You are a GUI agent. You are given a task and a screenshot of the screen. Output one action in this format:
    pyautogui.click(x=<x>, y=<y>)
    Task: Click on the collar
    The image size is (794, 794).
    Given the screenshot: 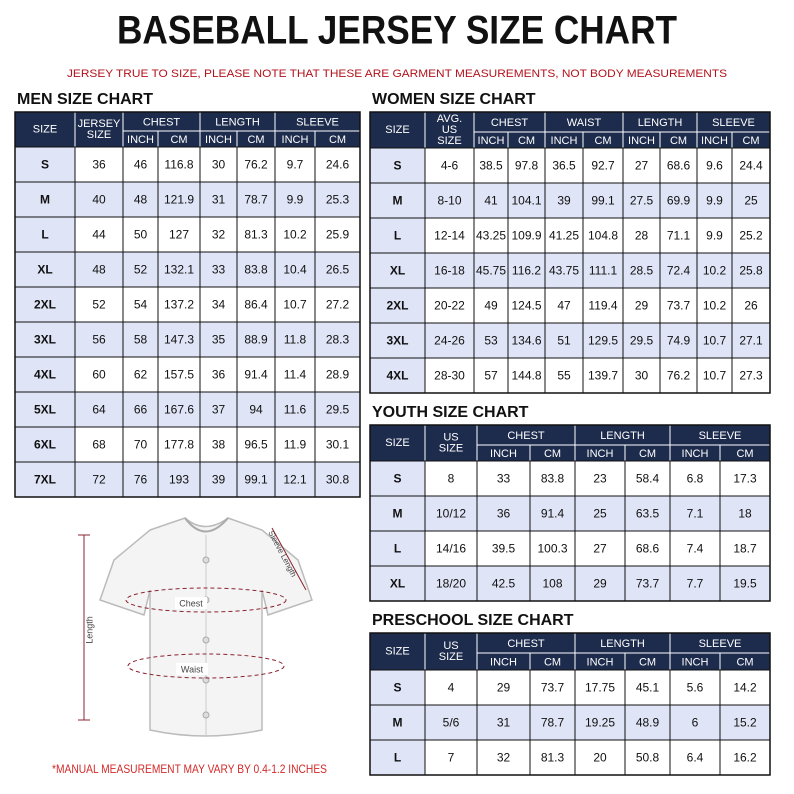 What is the action you would take?
    pyautogui.click(x=206, y=525)
    